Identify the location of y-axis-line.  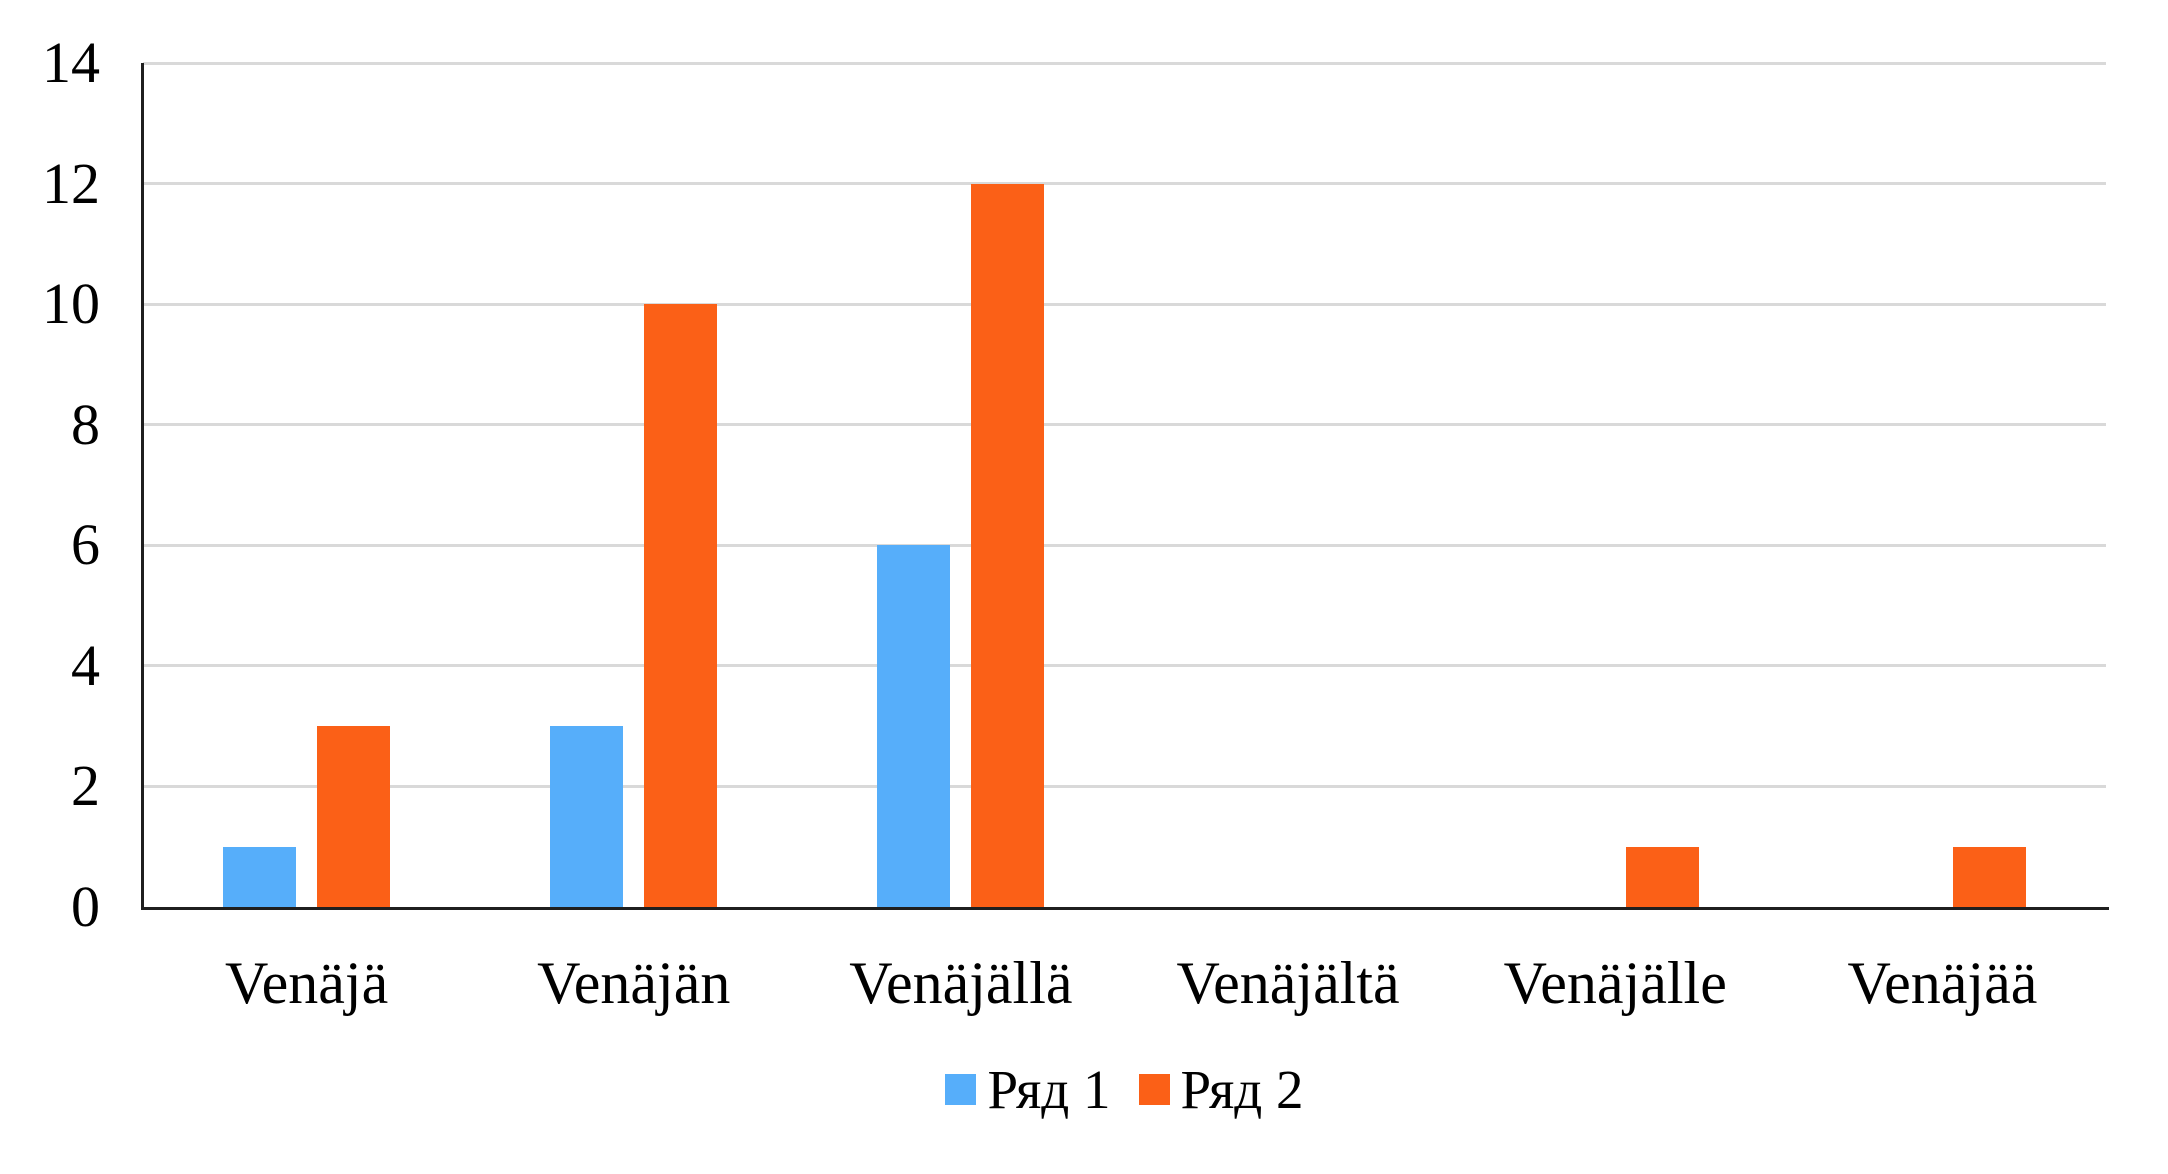
(142, 486).